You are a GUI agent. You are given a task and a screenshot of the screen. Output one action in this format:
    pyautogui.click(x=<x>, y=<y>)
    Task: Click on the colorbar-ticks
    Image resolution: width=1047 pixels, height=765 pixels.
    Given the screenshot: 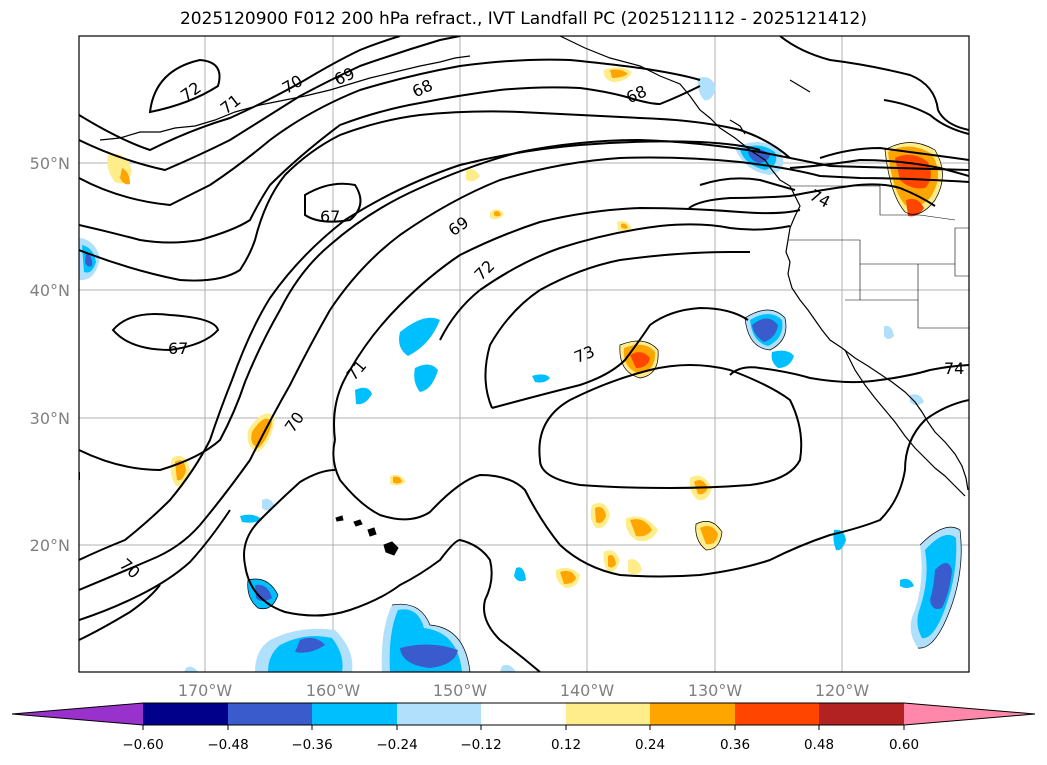 What is the action you would take?
    pyautogui.click(x=523, y=727)
    